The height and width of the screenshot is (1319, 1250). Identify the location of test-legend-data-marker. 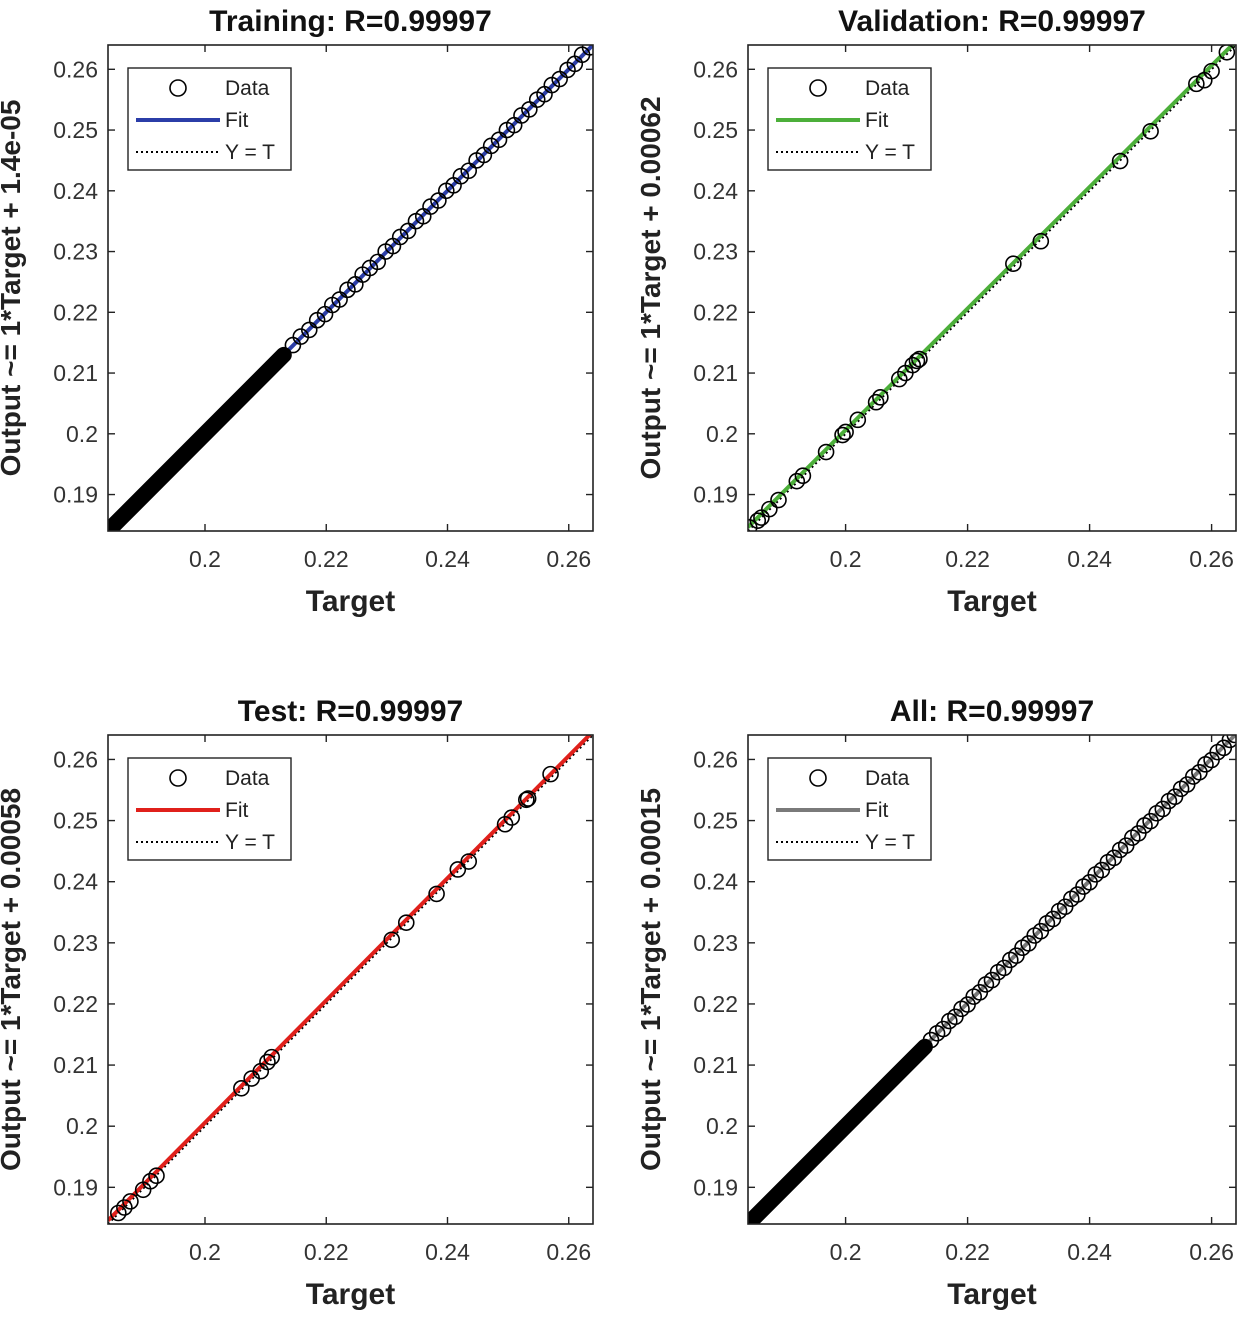
(178, 778).